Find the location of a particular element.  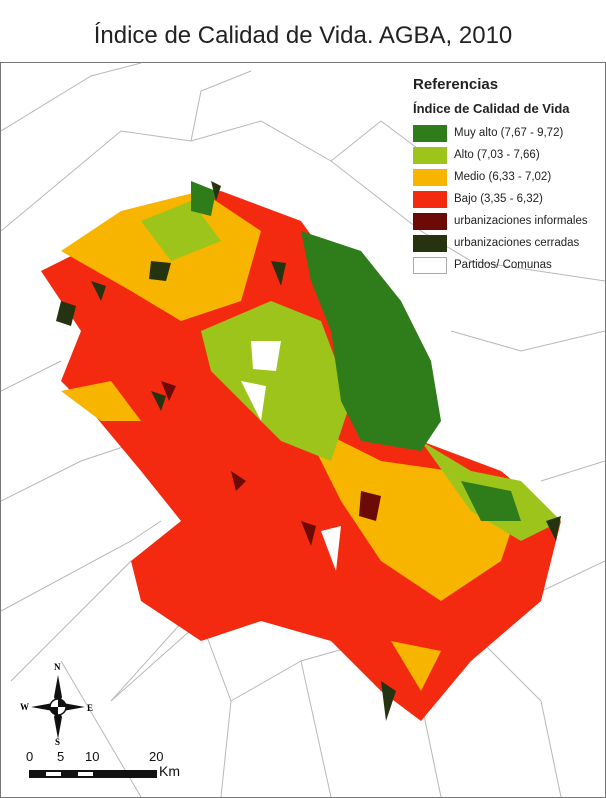

legend-item-bajo: Bajo (3,35 - 6,32) is located at coordinates (508, 199).